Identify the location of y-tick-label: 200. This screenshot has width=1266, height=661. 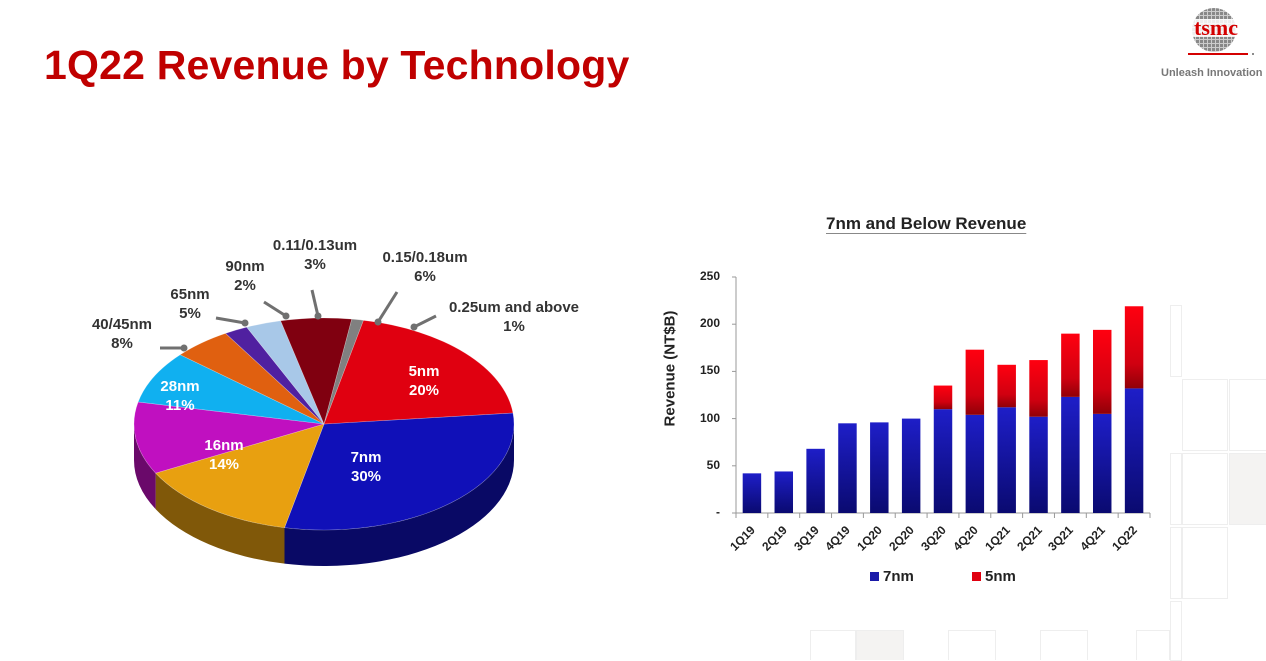
(709, 323).